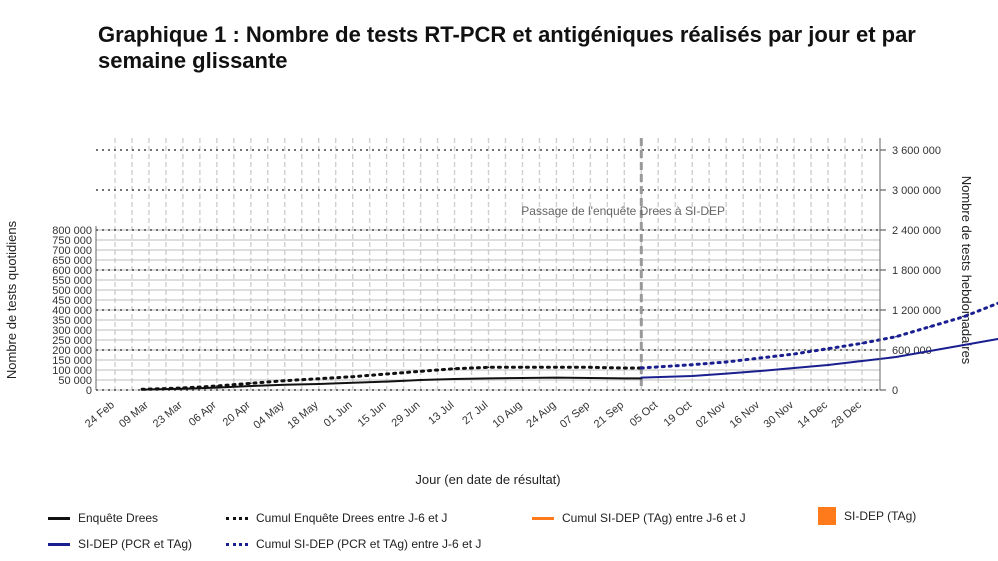 This screenshot has height=561, width=998. What do you see at coordinates (352, 518) in the screenshot?
I see `legend-label: Cumul Enquête Drees entre J-6 et J` at bounding box center [352, 518].